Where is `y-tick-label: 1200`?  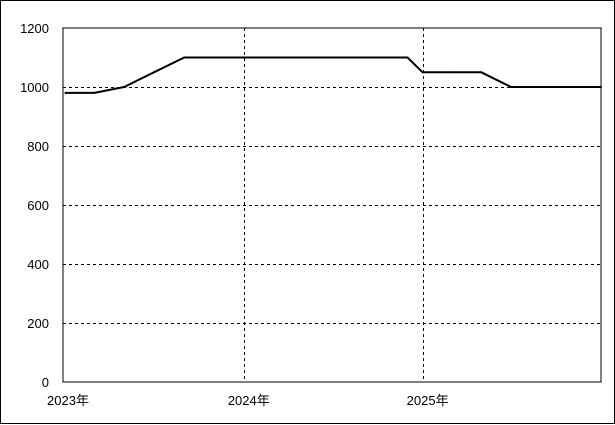
y-tick-label: 1200 is located at coordinates (34, 28).